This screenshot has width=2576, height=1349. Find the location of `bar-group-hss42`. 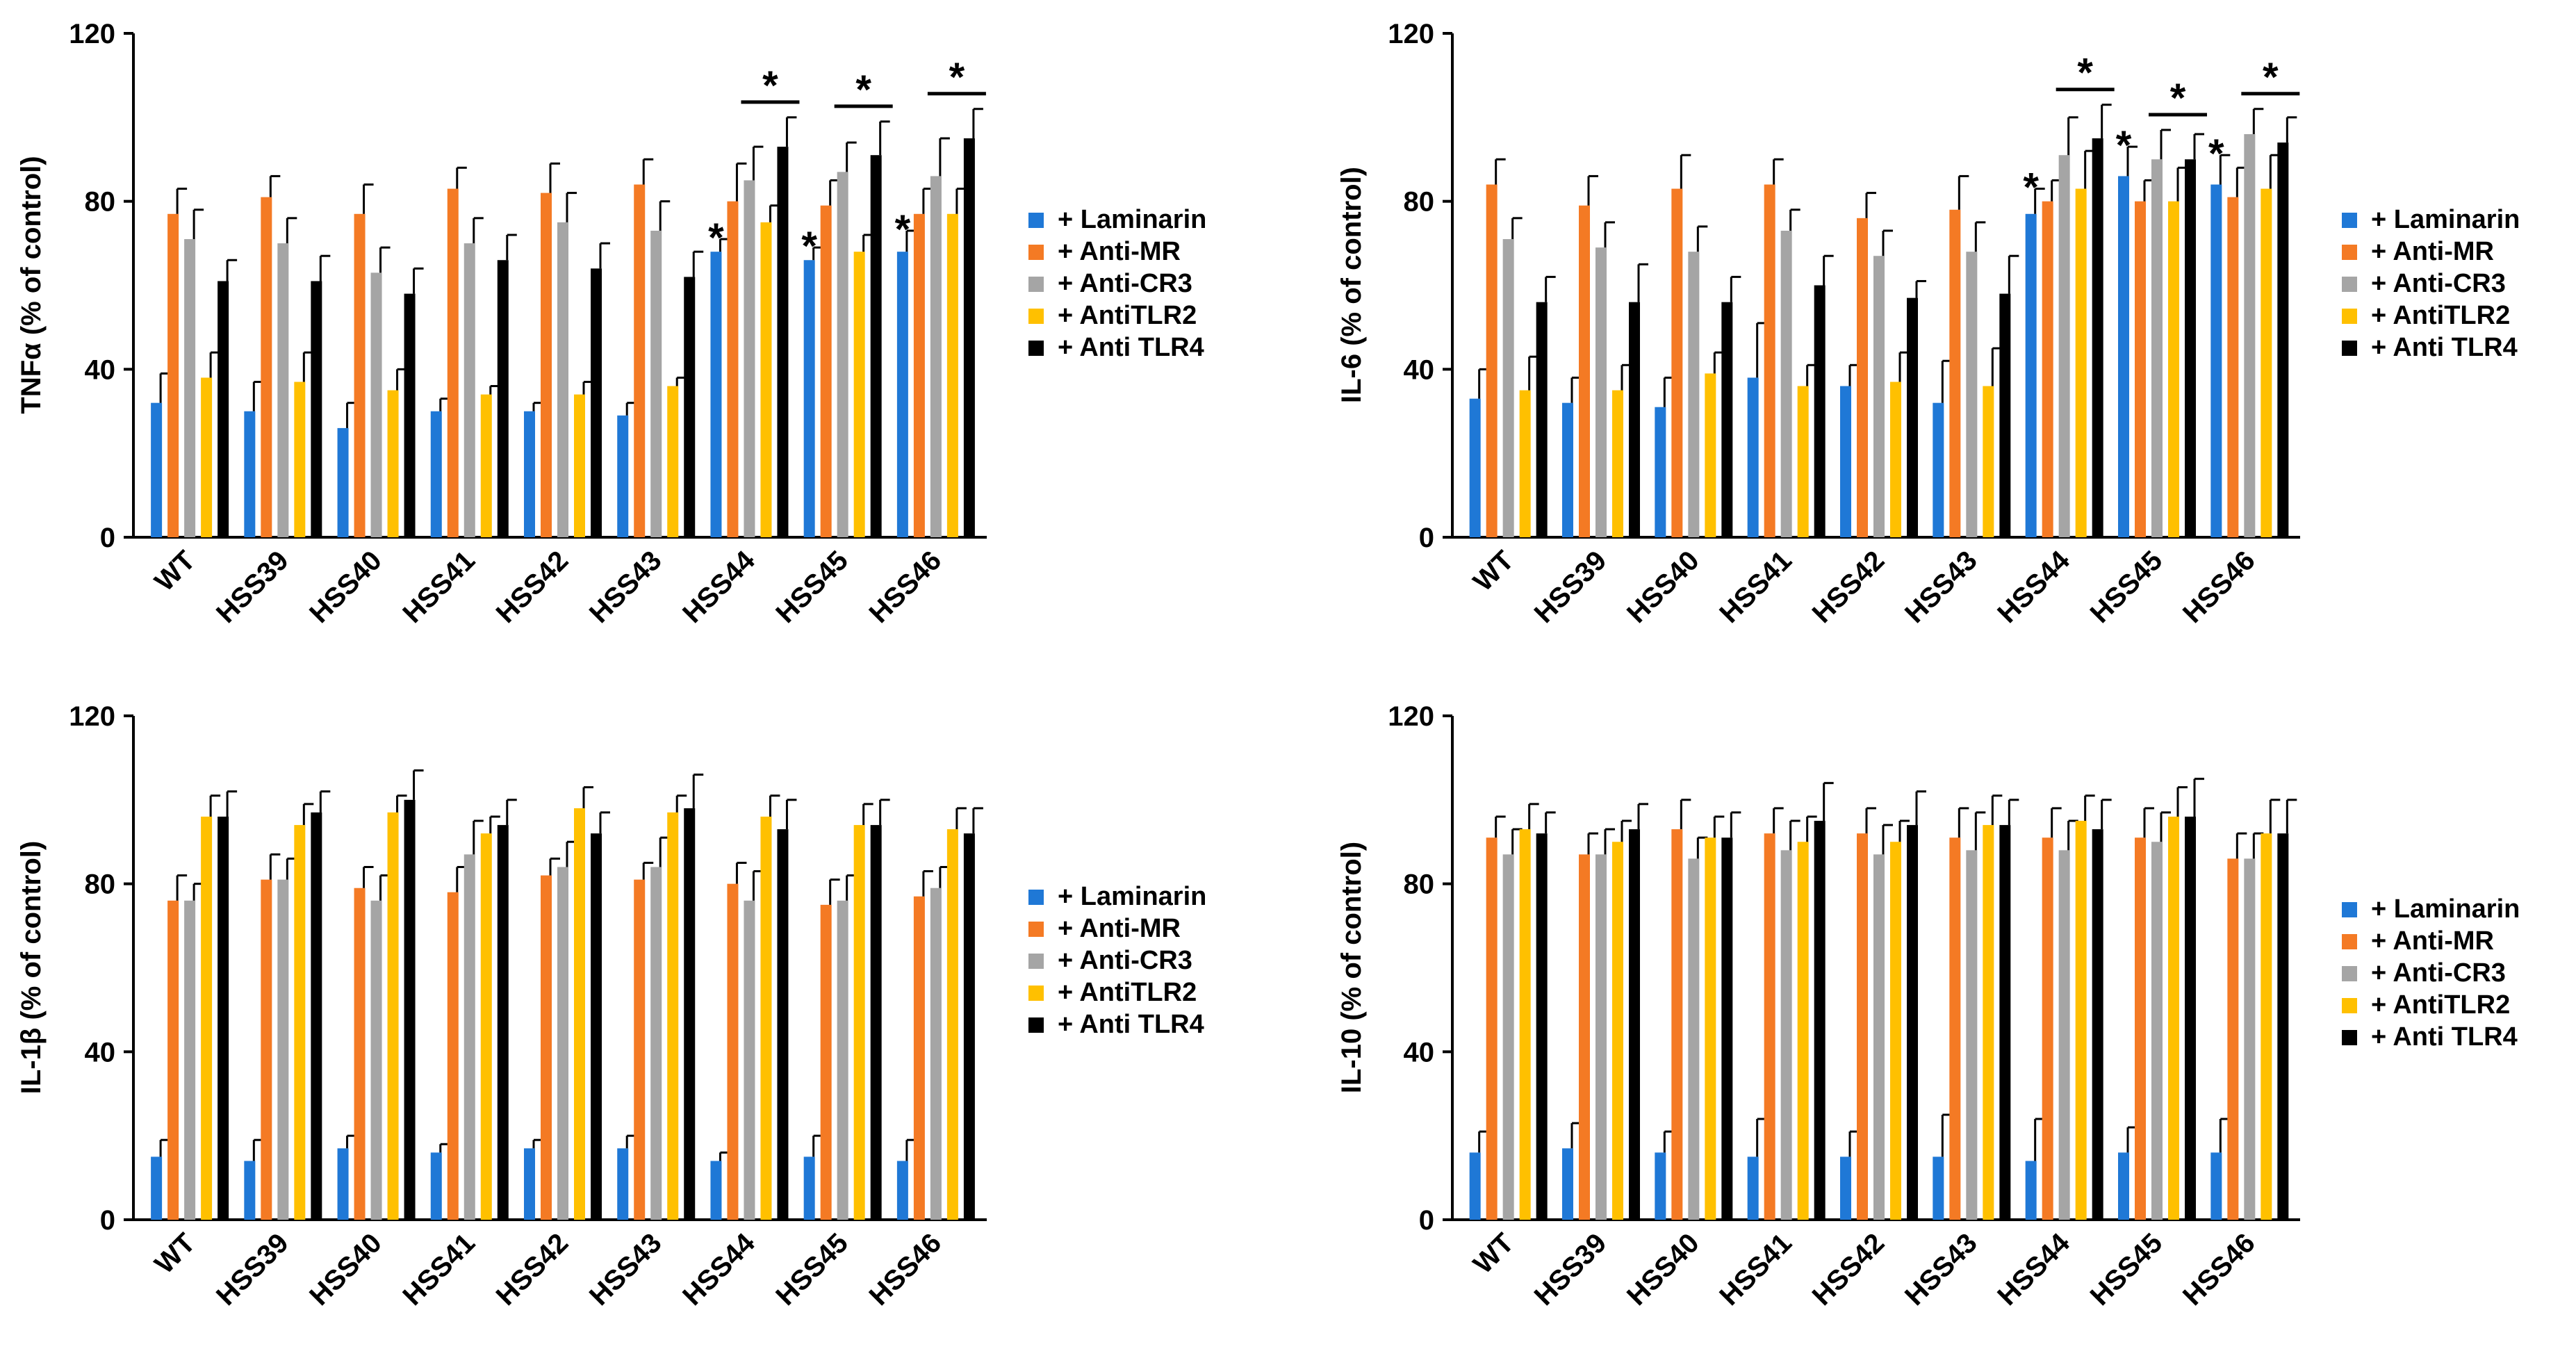

bar-group-hss42 is located at coordinates (567, 349).